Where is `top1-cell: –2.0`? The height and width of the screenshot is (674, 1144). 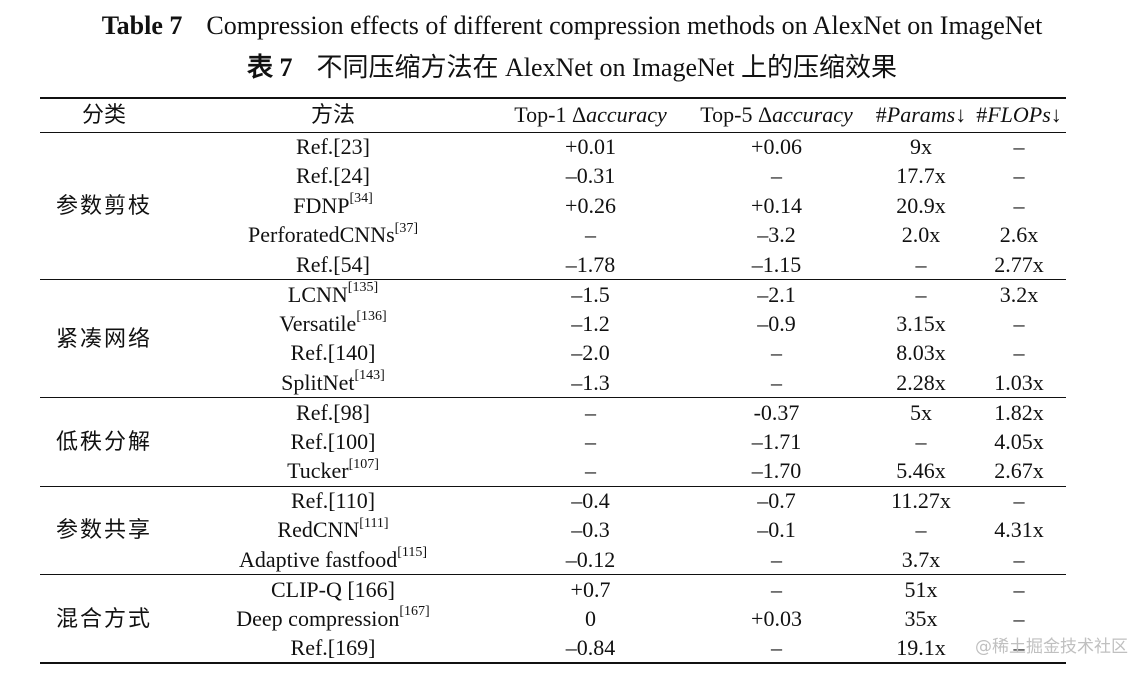
top1-cell: –2.0 is located at coordinates (590, 353).